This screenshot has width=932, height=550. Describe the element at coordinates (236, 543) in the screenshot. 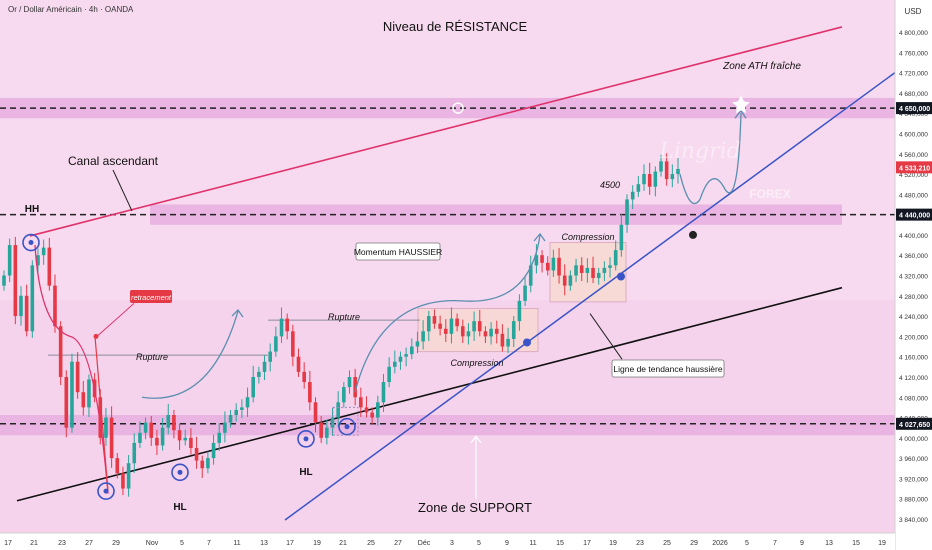

I see `x-tick-8: 11` at that location.